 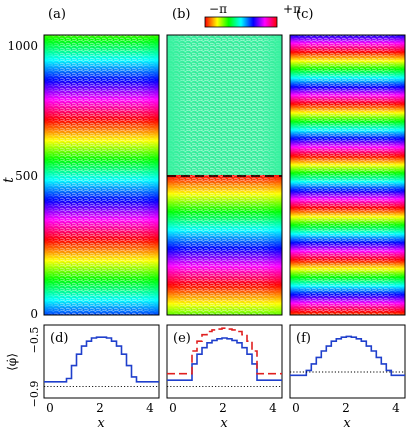 What do you see at coordinates (182, 338) in the screenshot?
I see `panel-e-label: (e)` at bounding box center [182, 338].